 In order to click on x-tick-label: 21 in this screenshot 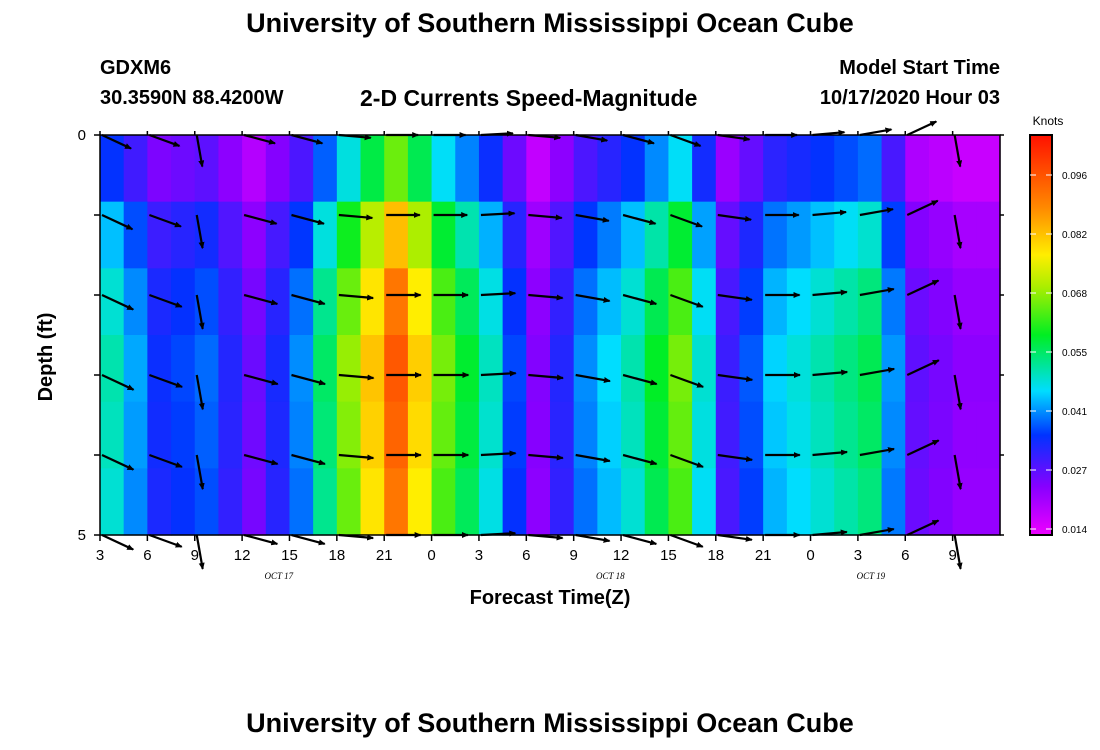, I will do `click(384, 555)`.